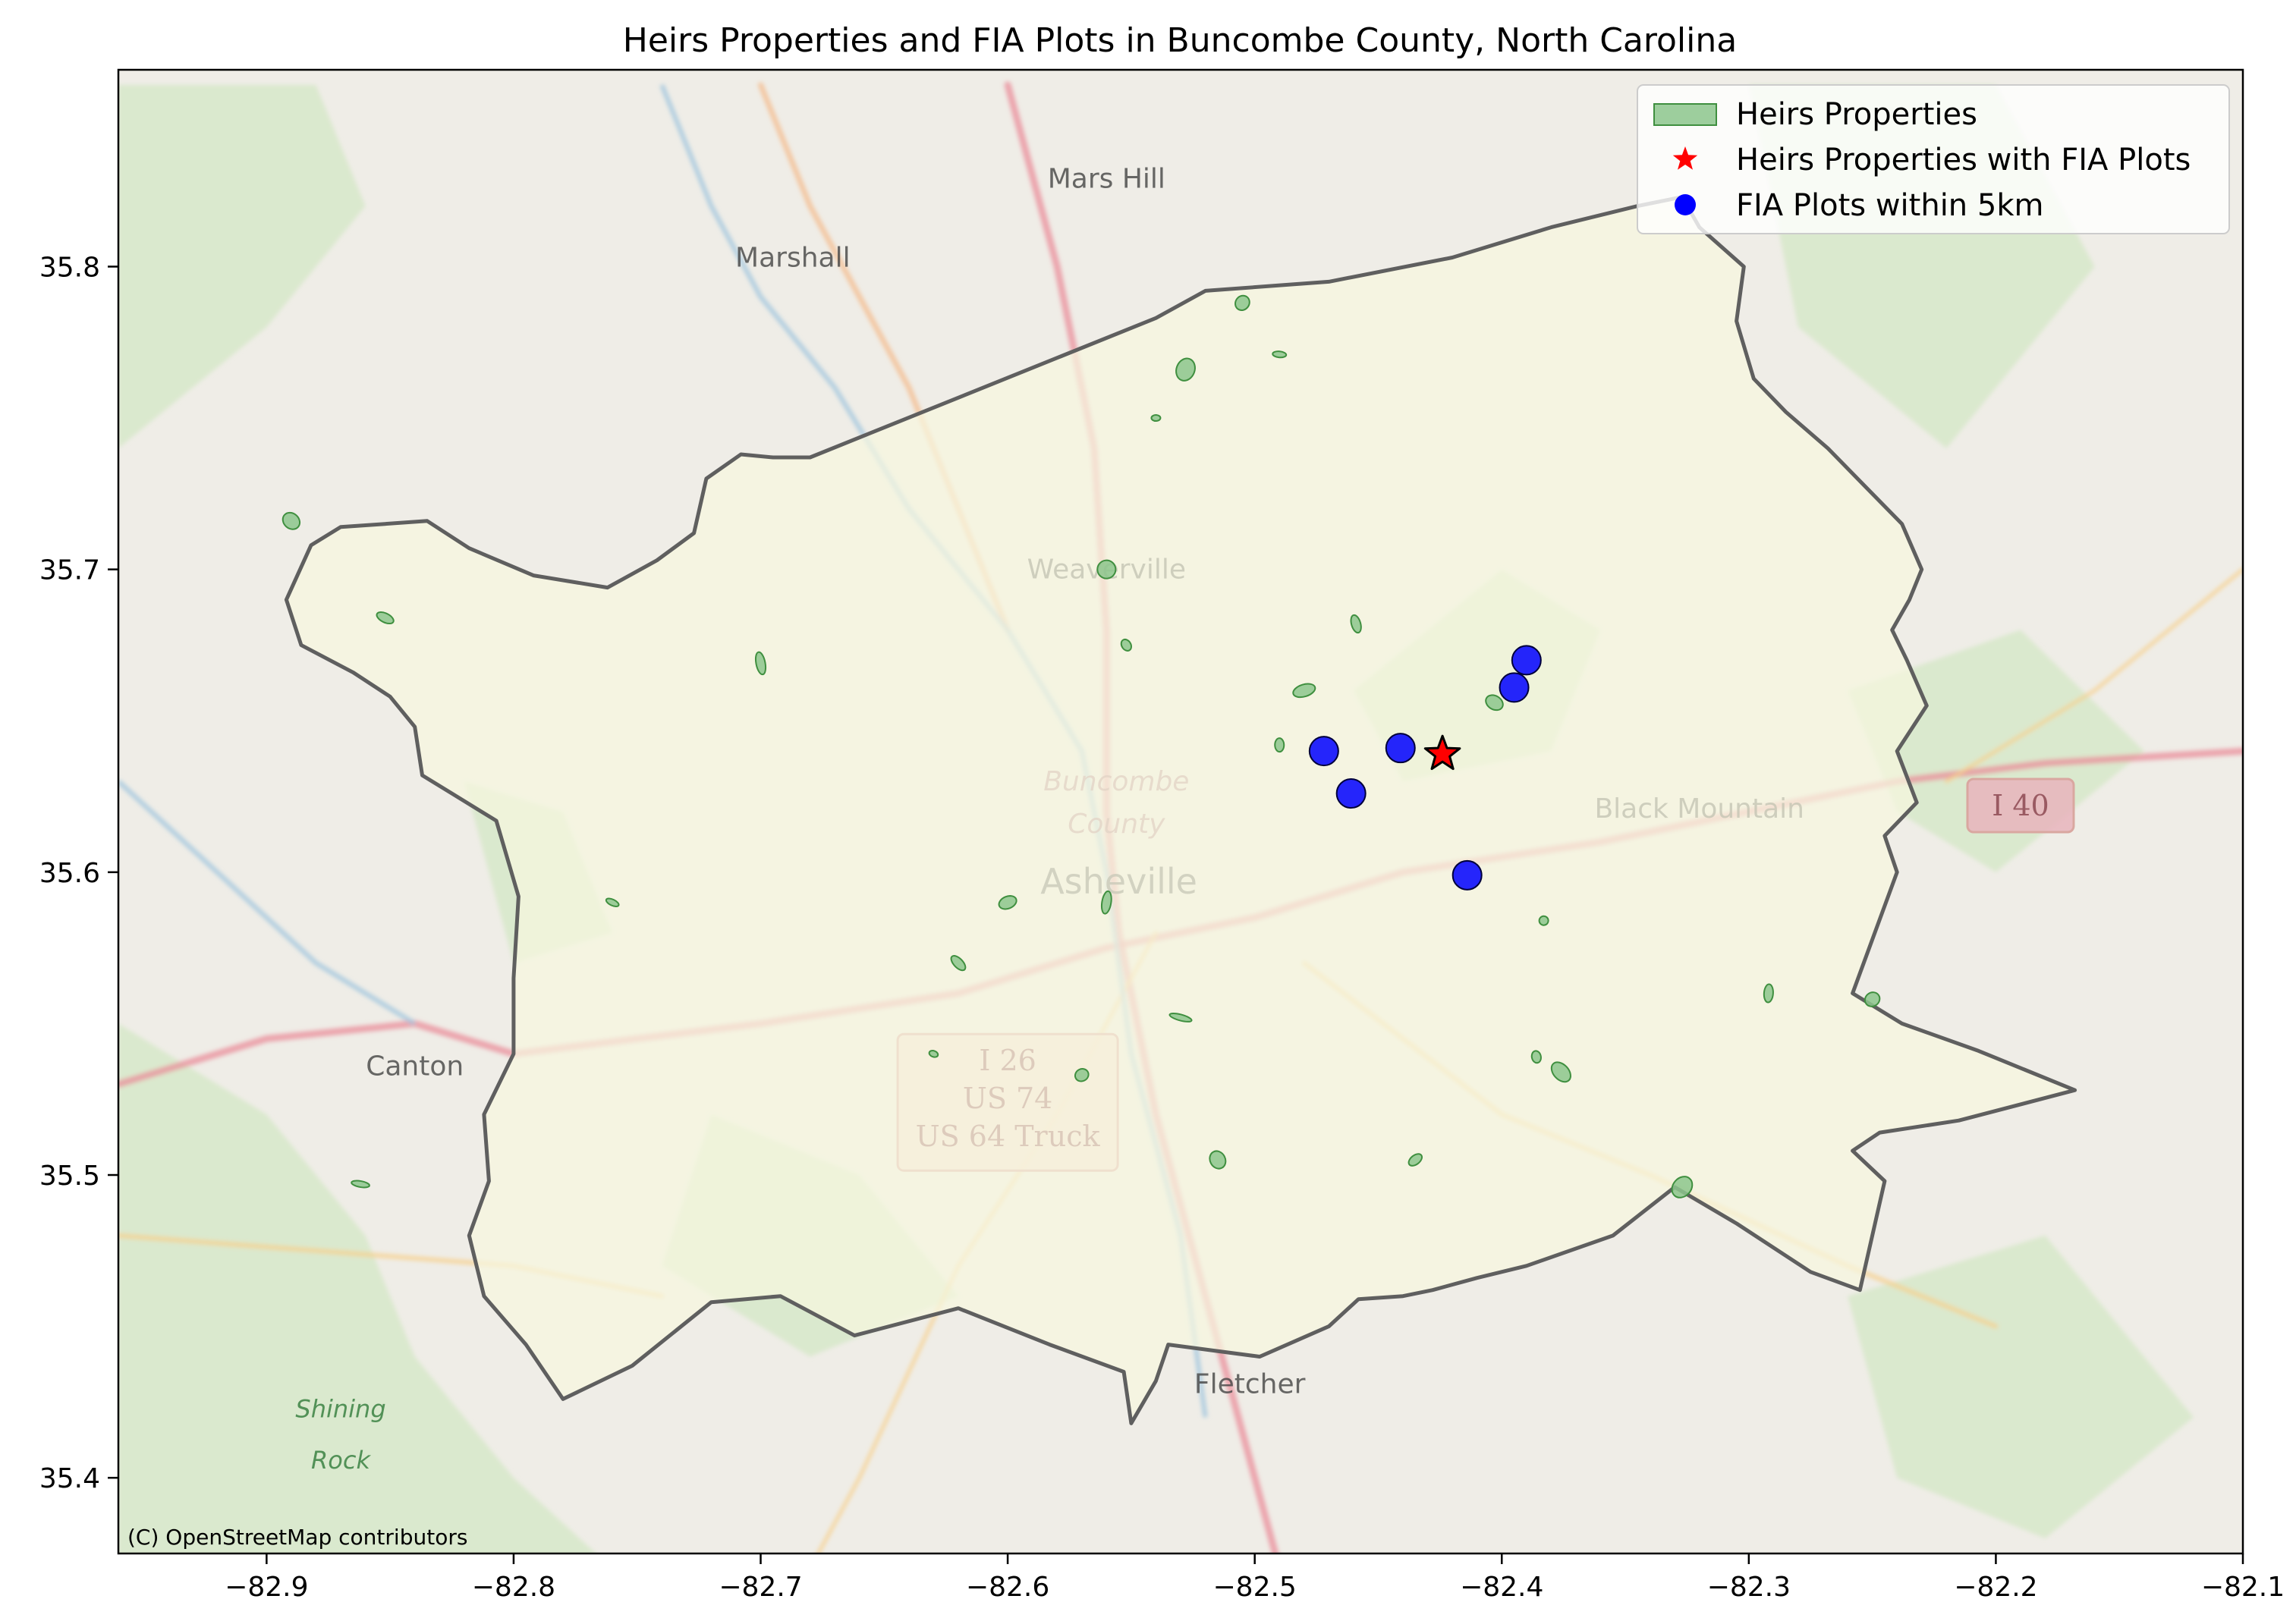  Describe the element at coordinates (1685, 115) in the screenshot. I see `legend-swatch-heirs-properties` at that location.